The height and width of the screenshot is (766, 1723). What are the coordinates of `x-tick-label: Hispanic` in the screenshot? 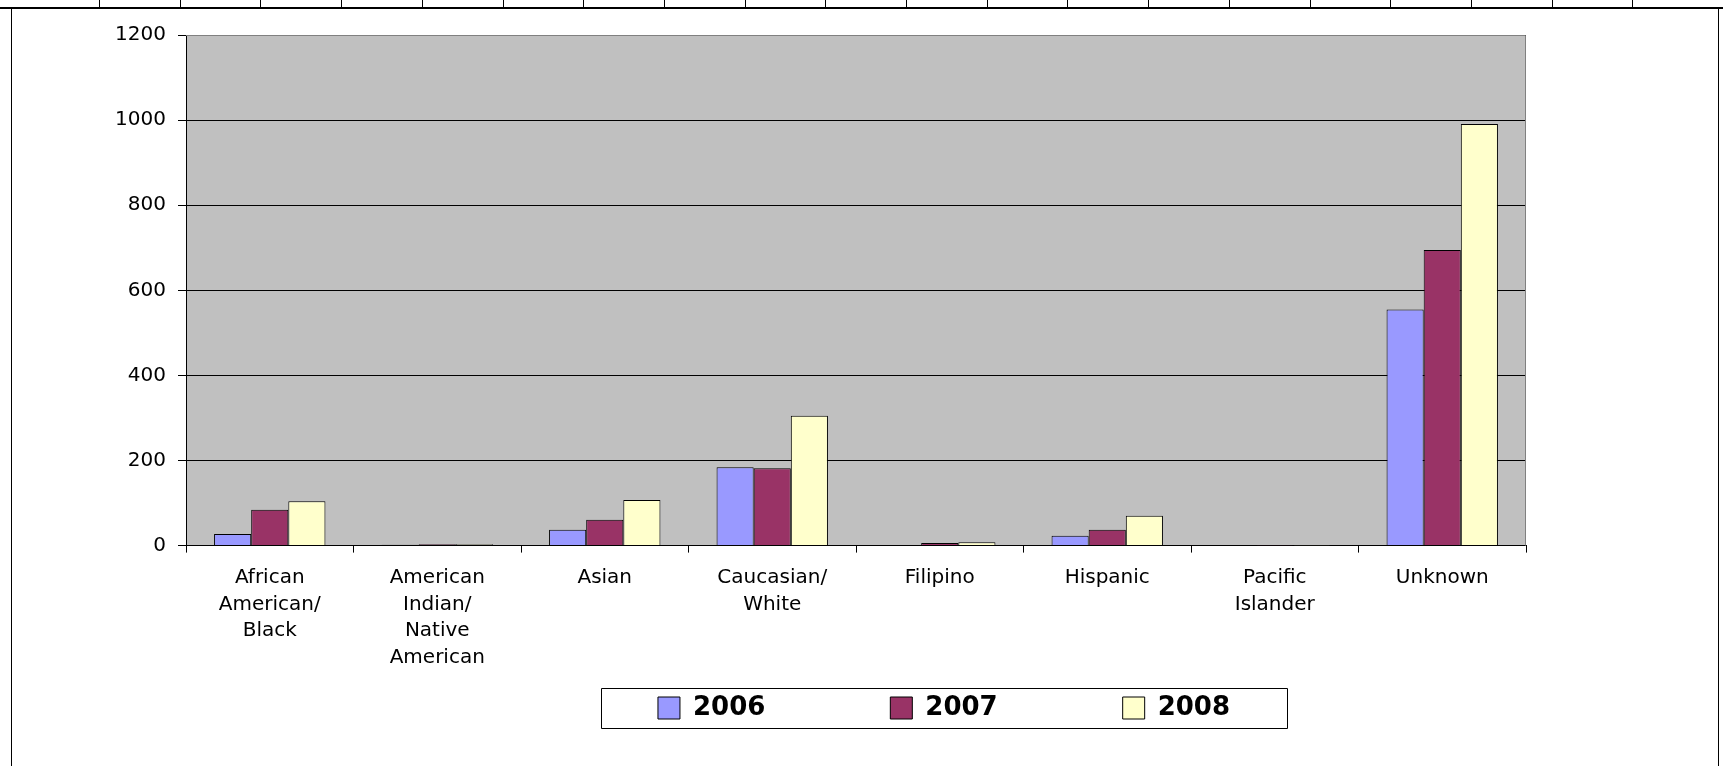 It's located at (1107, 576).